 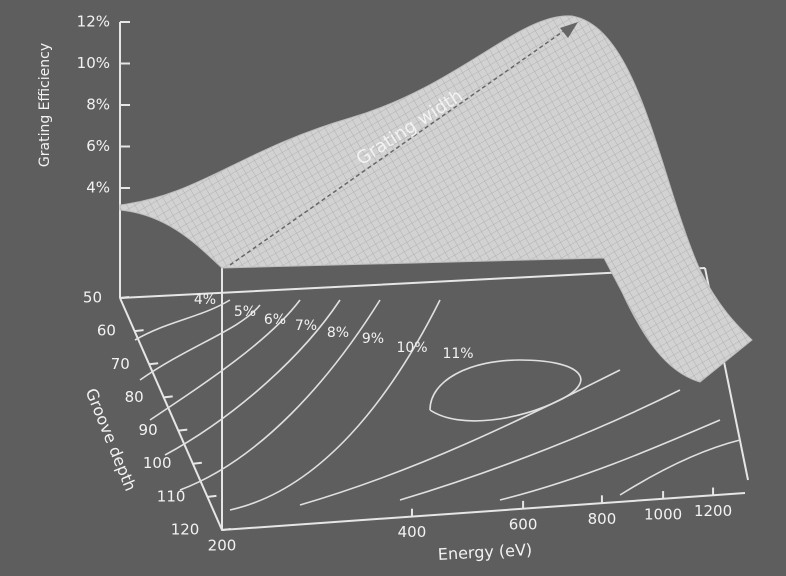 I want to click on x-tick-label: 200, so click(x=222, y=546).